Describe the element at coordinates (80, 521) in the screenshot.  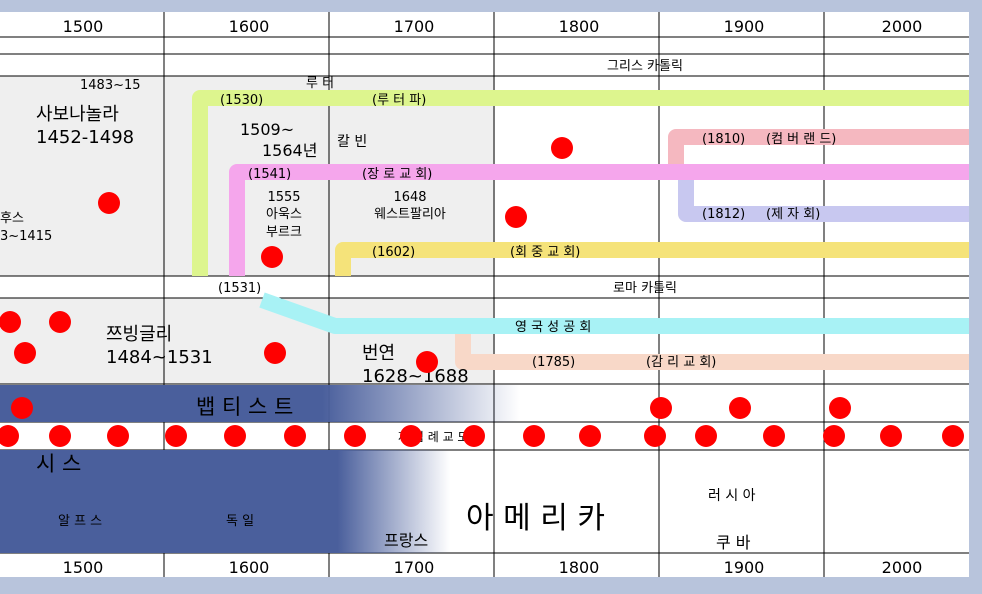
I see `alps-label: 알 프 스` at that location.